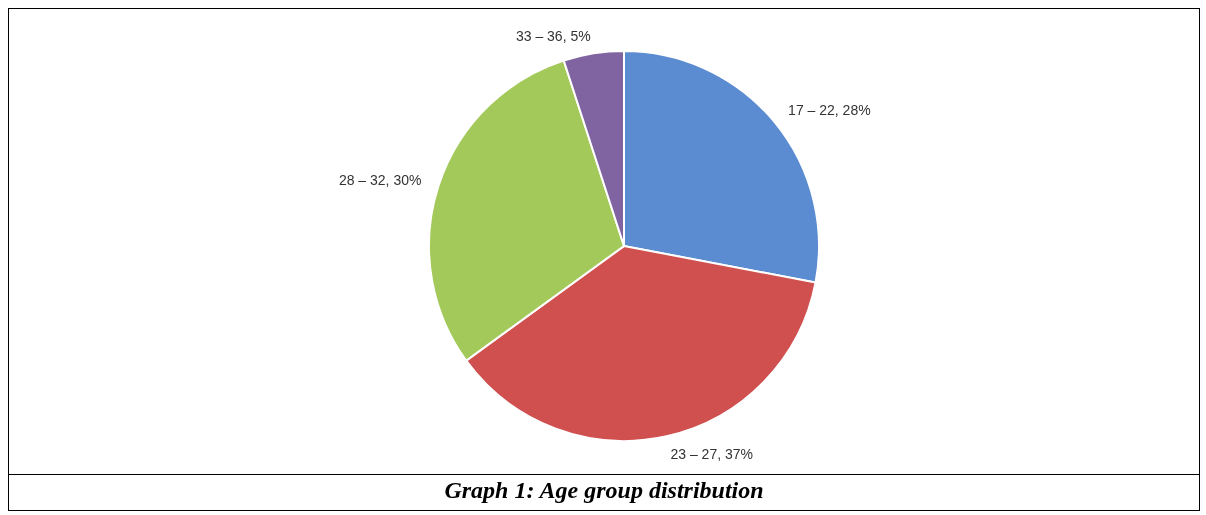 This screenshot has height=515, width=1206. Describe the element at coordinates (553, 35) in the screenshot. I see `slice-label: 33 – 36, 5%` at that location.